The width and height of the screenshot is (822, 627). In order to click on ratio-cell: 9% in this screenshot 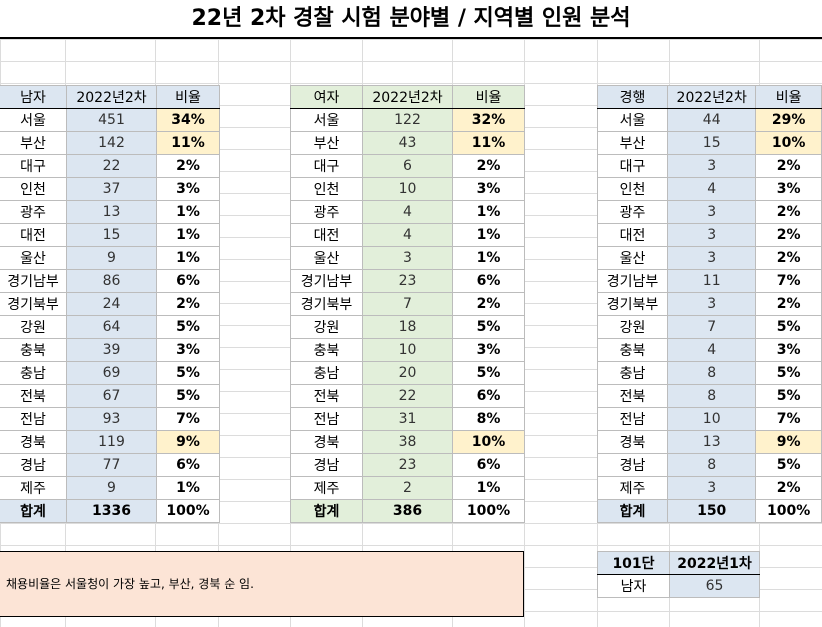, I will do `click(188, 442)`.